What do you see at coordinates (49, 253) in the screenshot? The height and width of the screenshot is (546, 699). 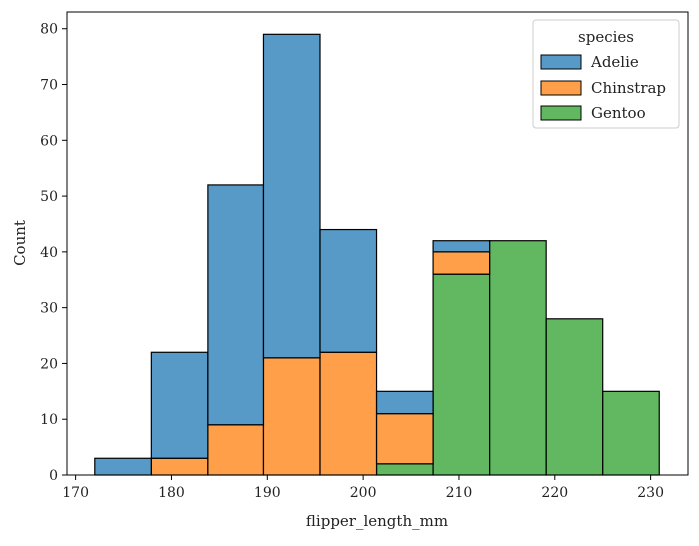 I see `y-tick-label: 40` at bounding box center [49, 253].